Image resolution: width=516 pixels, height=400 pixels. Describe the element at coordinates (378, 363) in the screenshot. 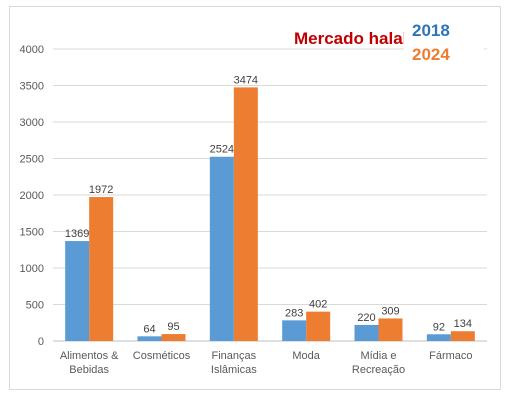

I see `x-category-label: Mídia e Recreação` at that location.